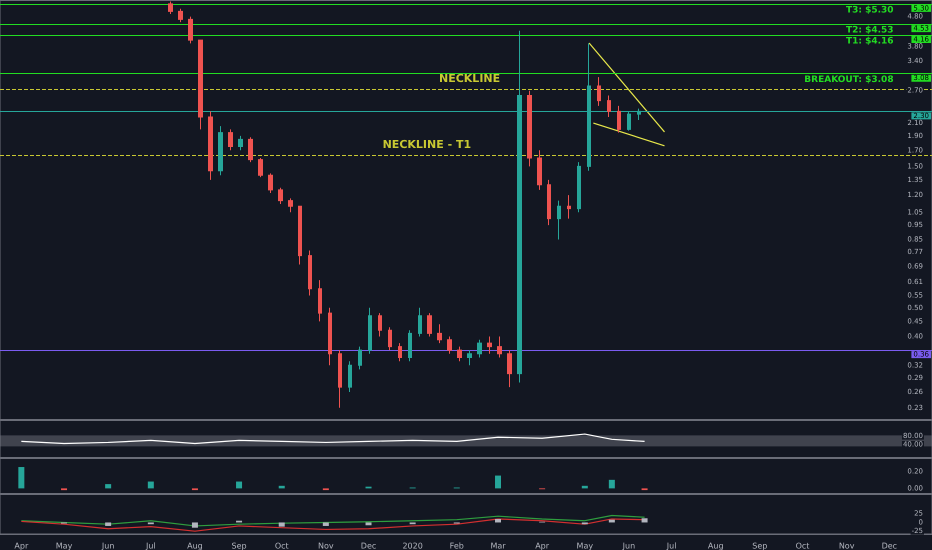 Image resolution: width=932 pixels, height=550 pixels. Describe the element at coordinates (457, 546) in the screenshot. I see `x-tick-label: Feb` at that location.